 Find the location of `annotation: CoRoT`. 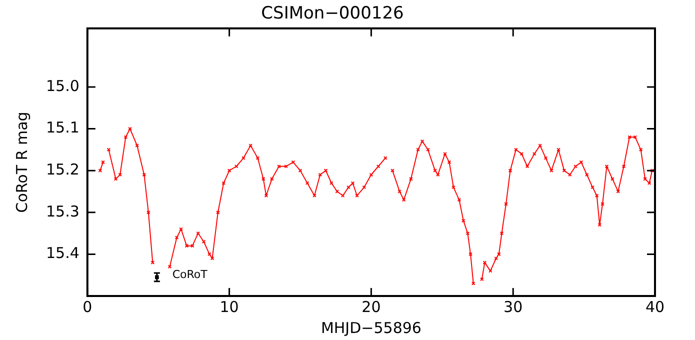

annotation: CoRoT is located at coordinates (190, 275).